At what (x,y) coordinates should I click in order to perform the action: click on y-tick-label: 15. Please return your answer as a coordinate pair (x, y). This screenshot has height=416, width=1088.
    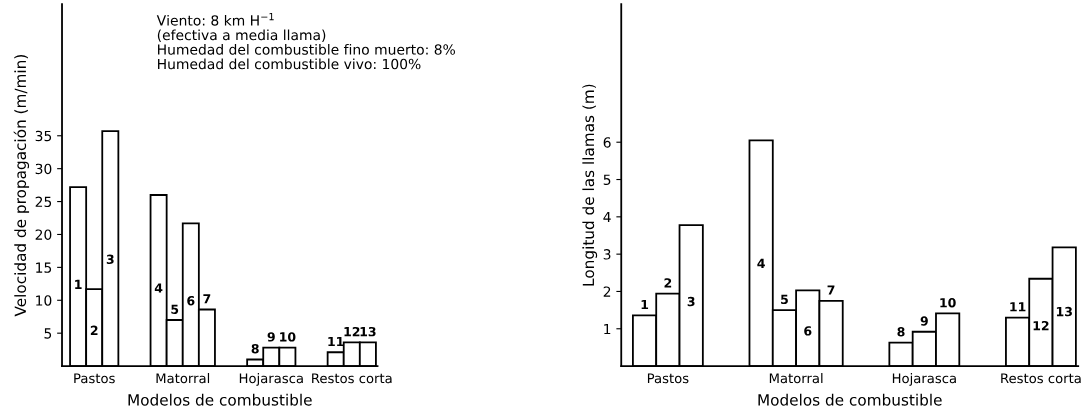
    Looking at the image, I should click on (44, 267).